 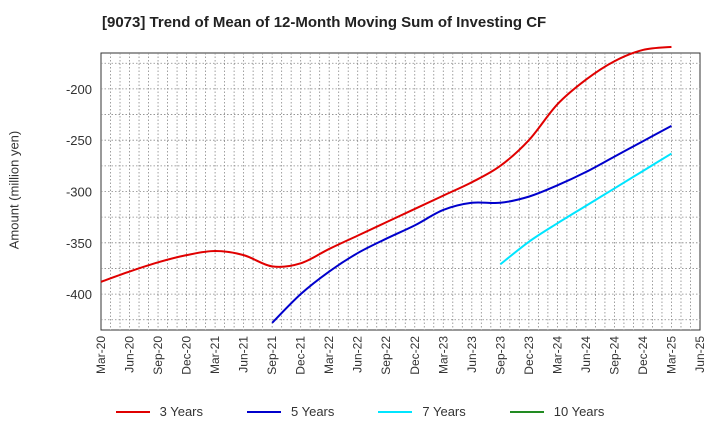 I want to click on x-tick-label: Jun-24, so click(x=586, y=354).